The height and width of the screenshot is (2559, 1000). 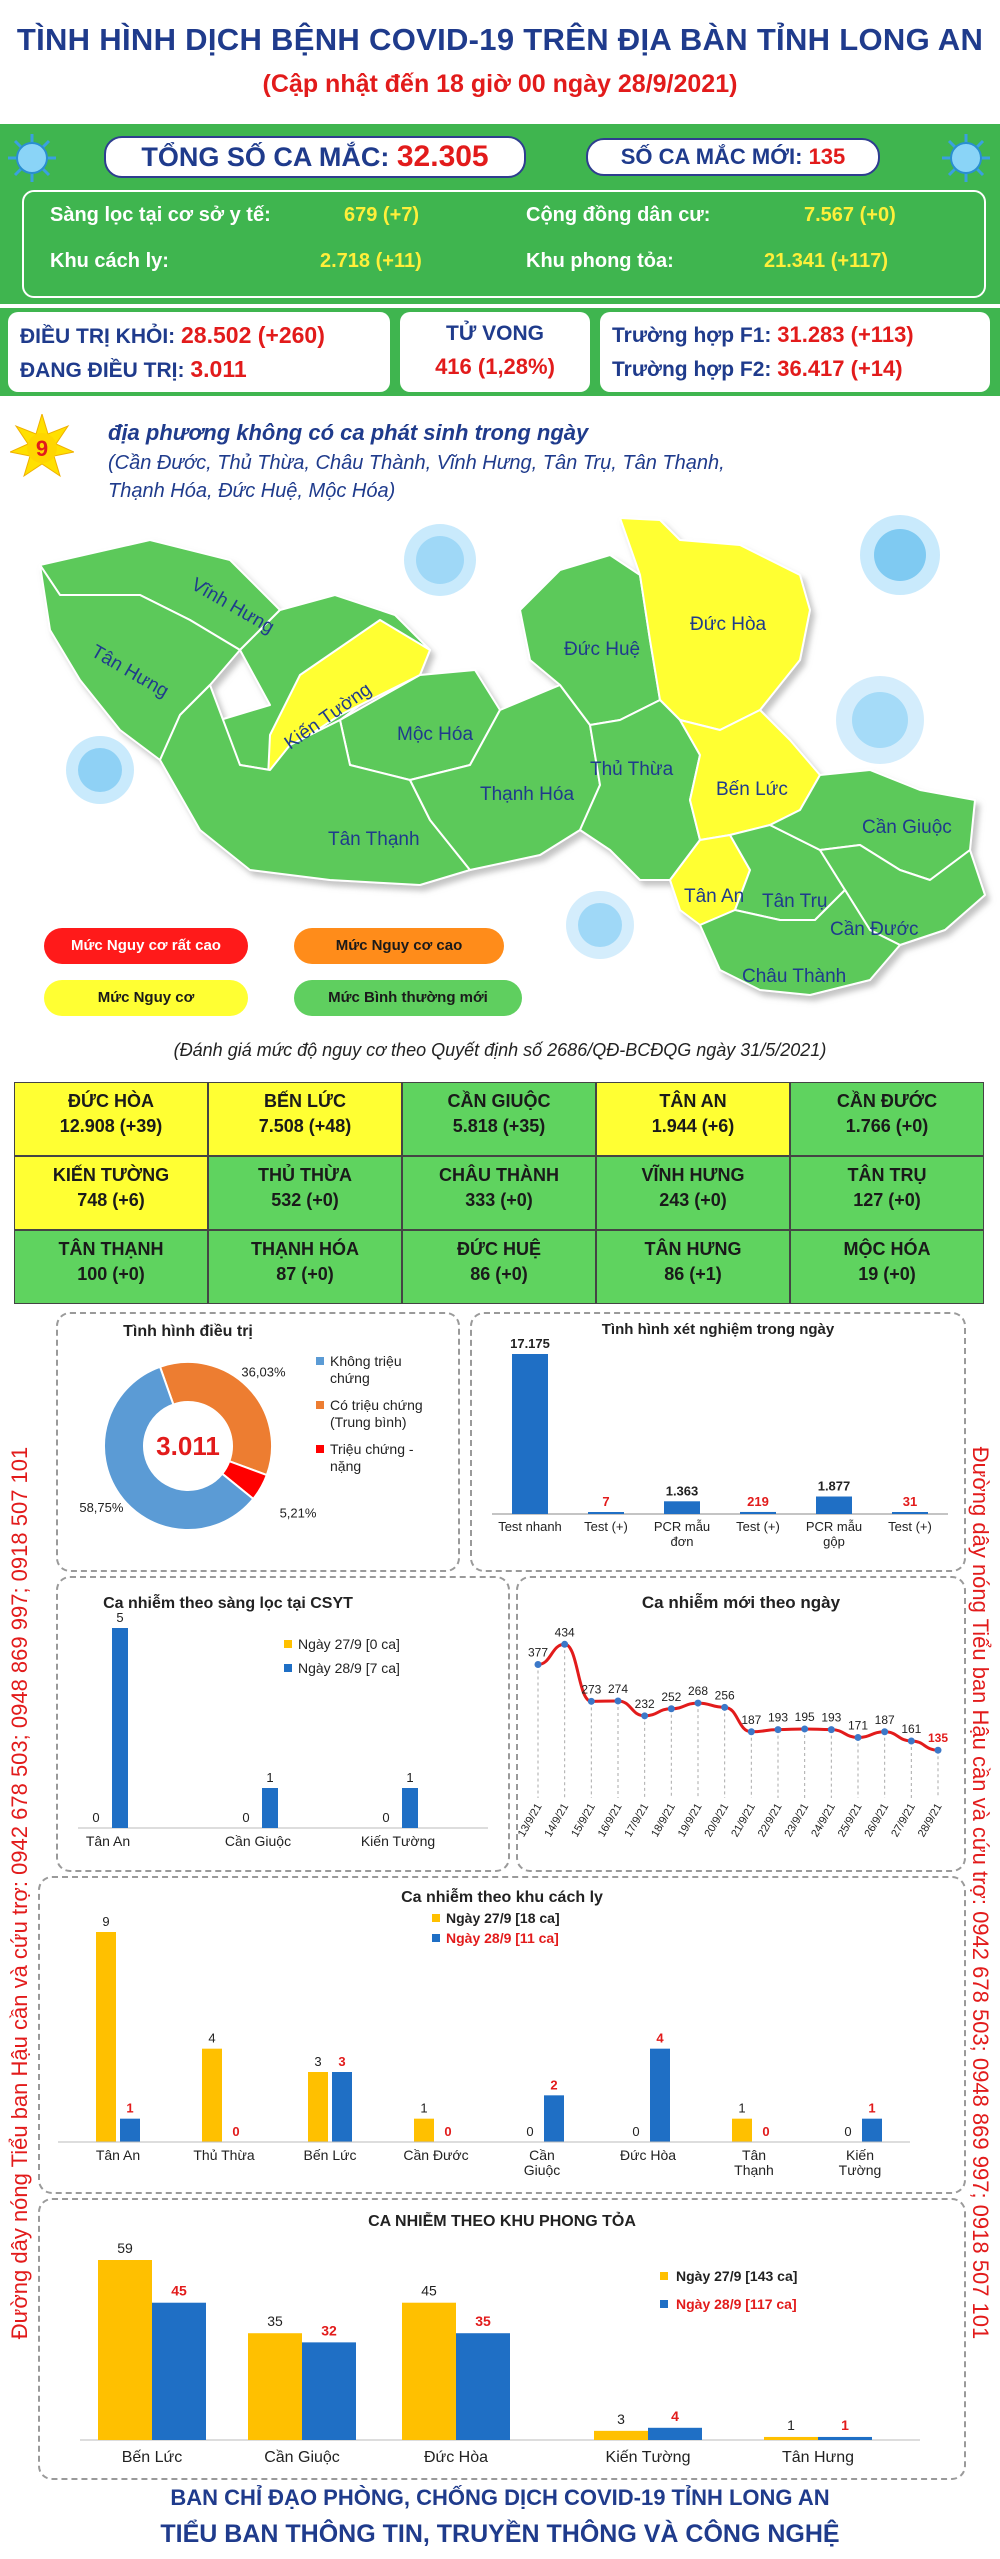 I want to click on district-value: 12.908 (+39), so click(x=111, y=1126).